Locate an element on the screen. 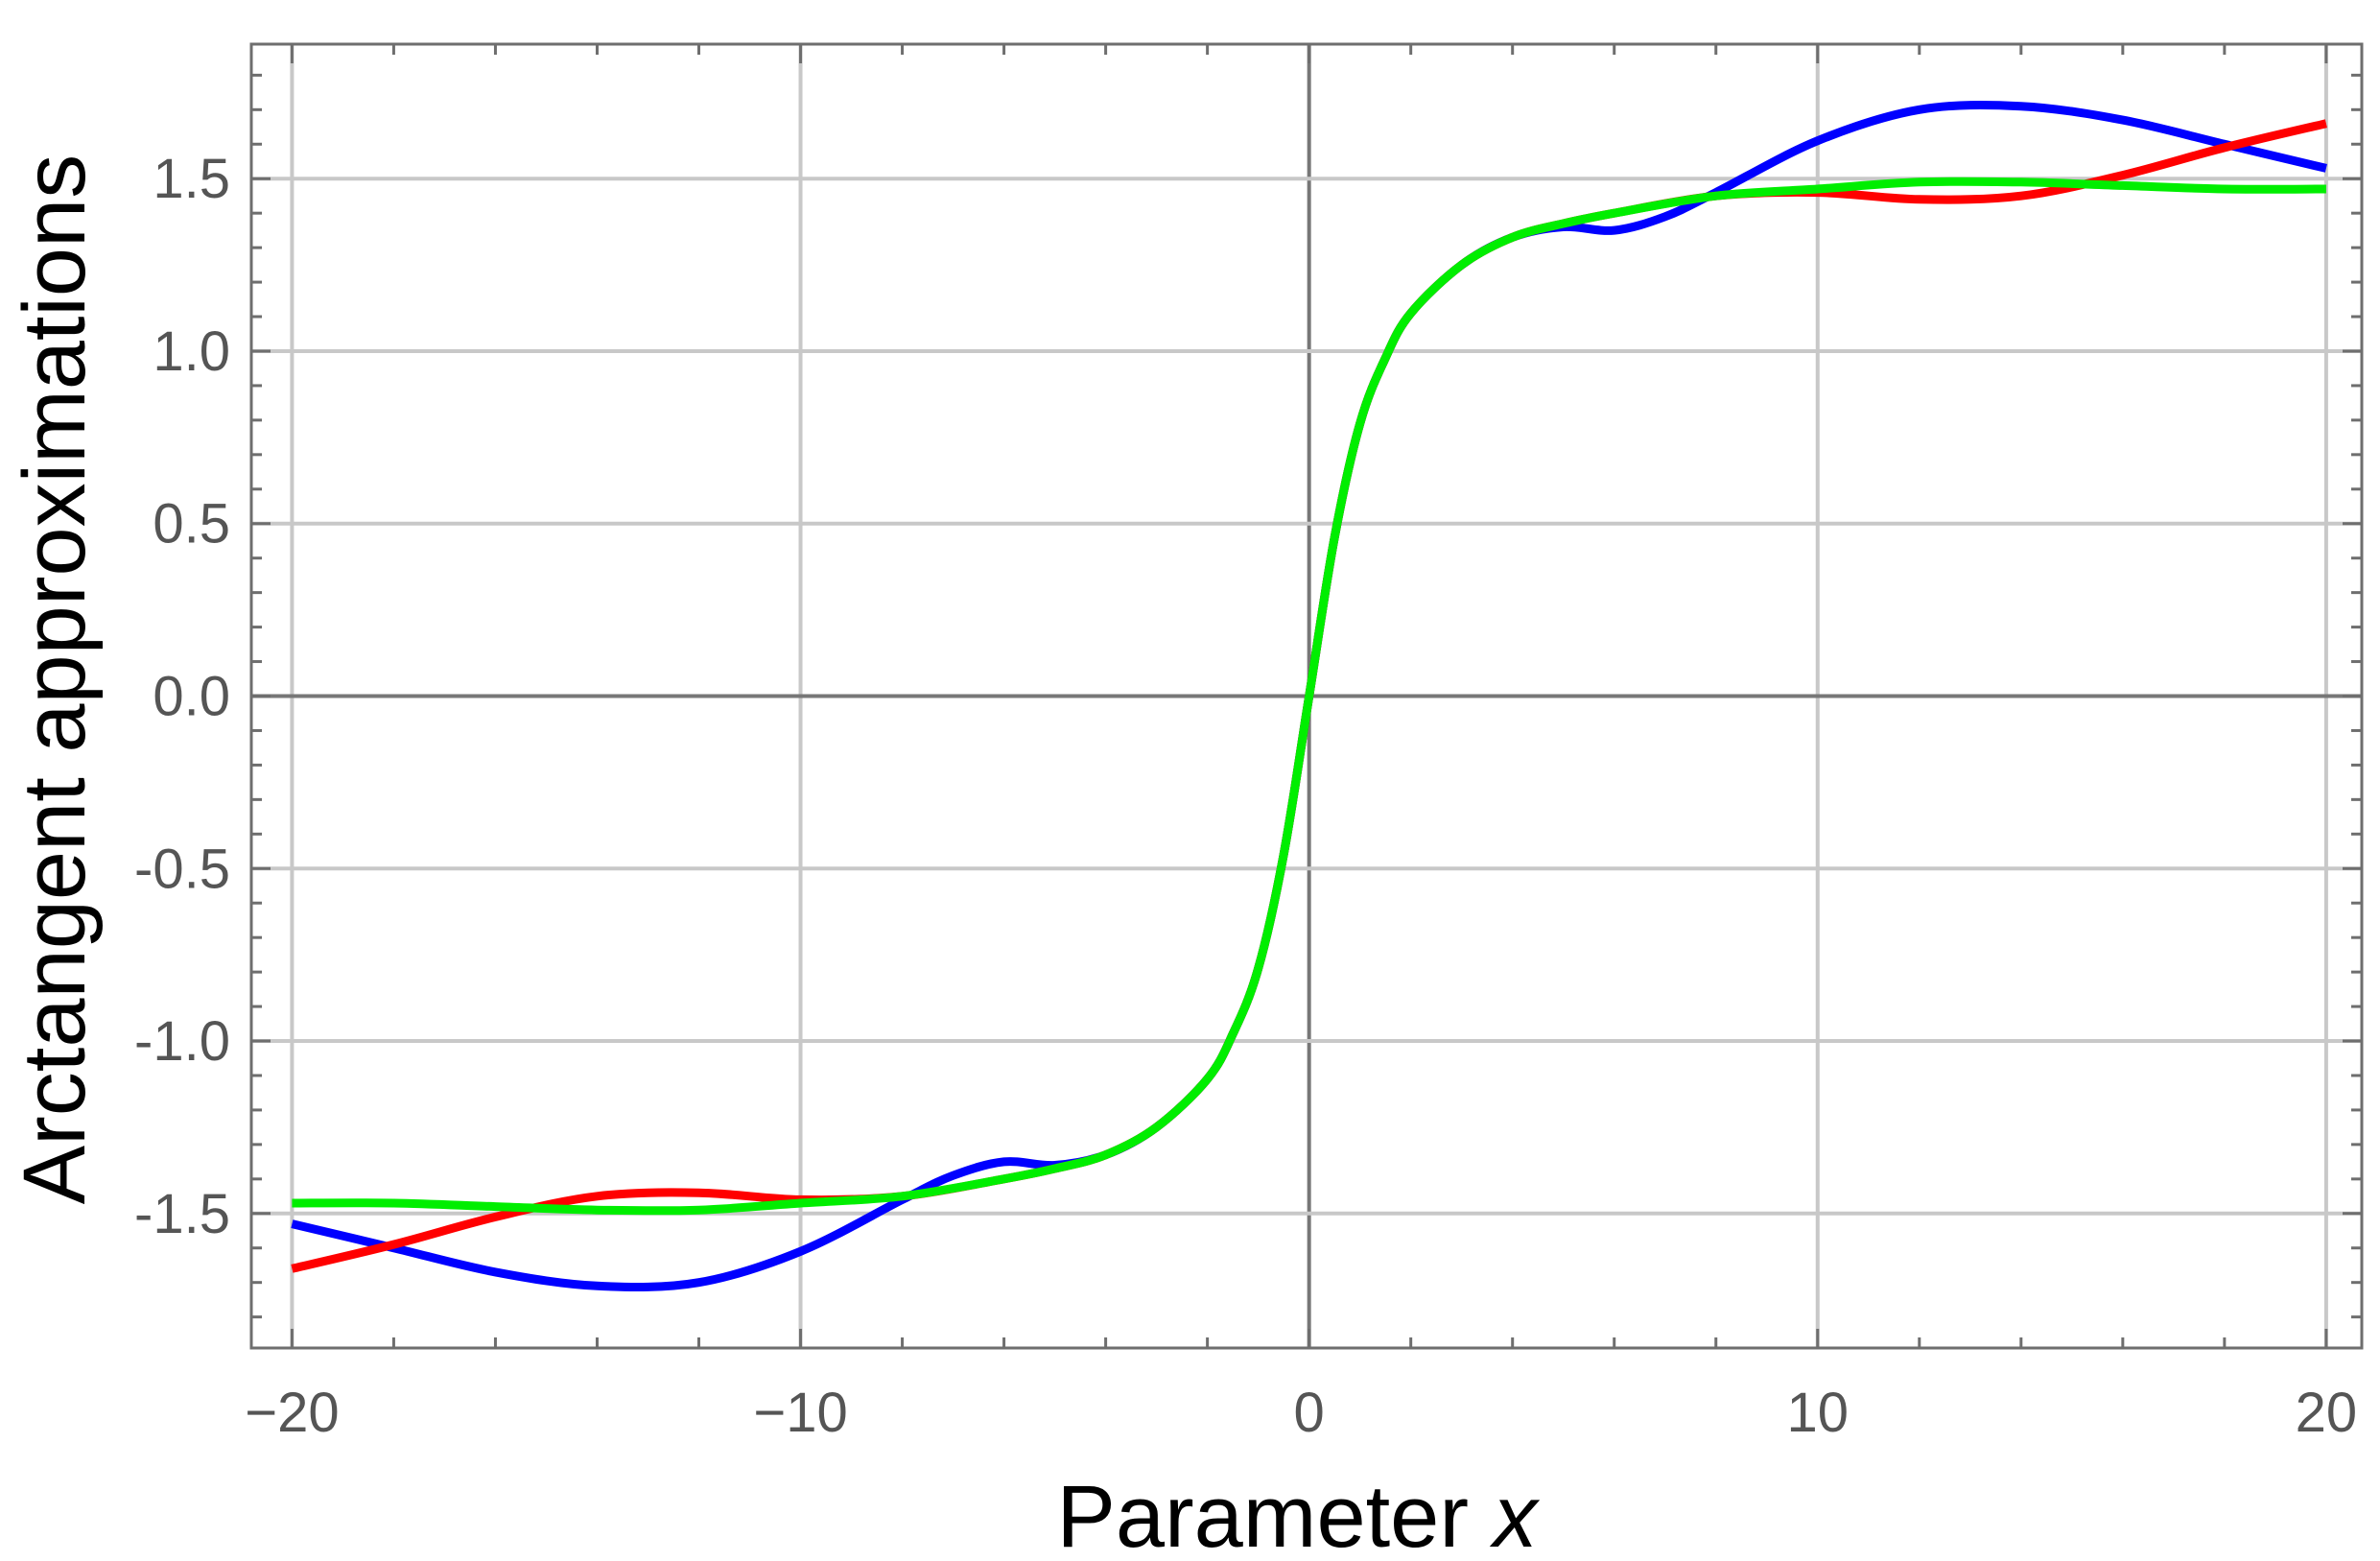 The height and width of the screenshot is (1561, 2380). y-axis-title: Arctangent approximations is located at coordinates (55, 679).